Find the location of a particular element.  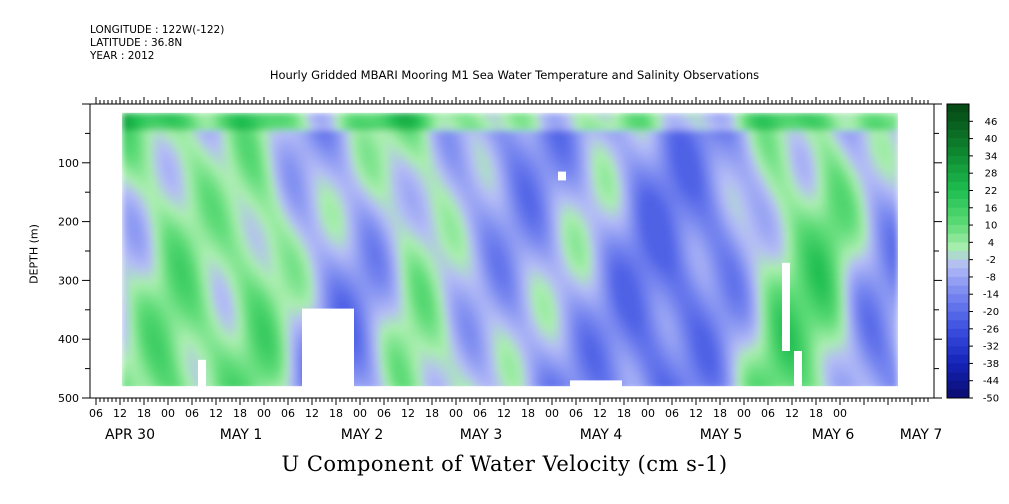

x-day-label: MAY 7 is located at coordinates (921, 435).